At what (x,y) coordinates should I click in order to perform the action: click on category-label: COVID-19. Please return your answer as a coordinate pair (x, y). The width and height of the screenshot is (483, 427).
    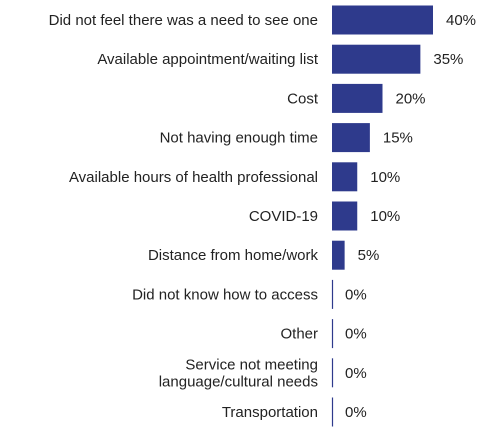
    Looking at the image, I should click on (283, 216).